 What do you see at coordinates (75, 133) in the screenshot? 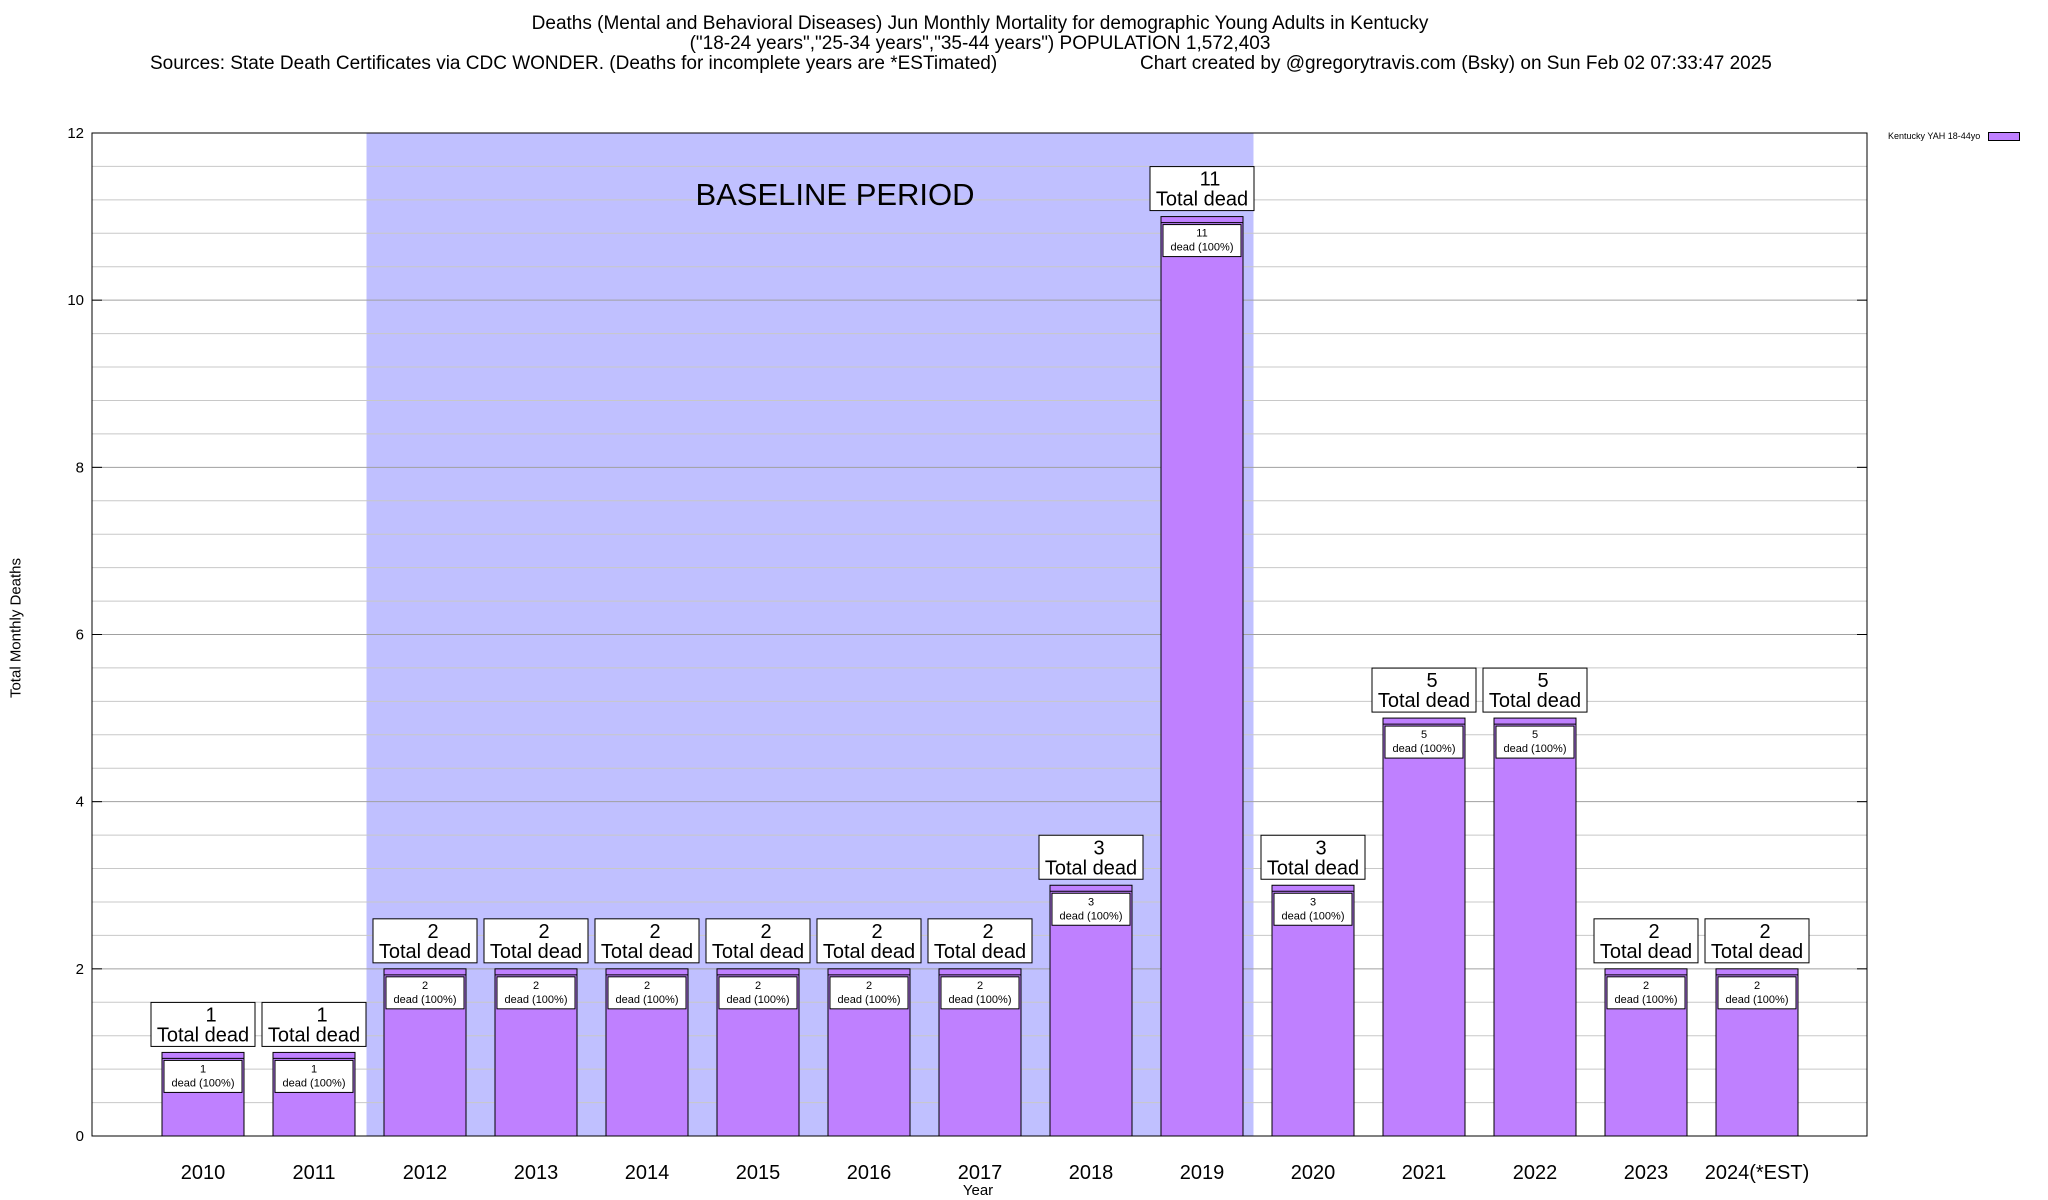
I see `y-tick-label: 12` at bounding box center [75, 133].